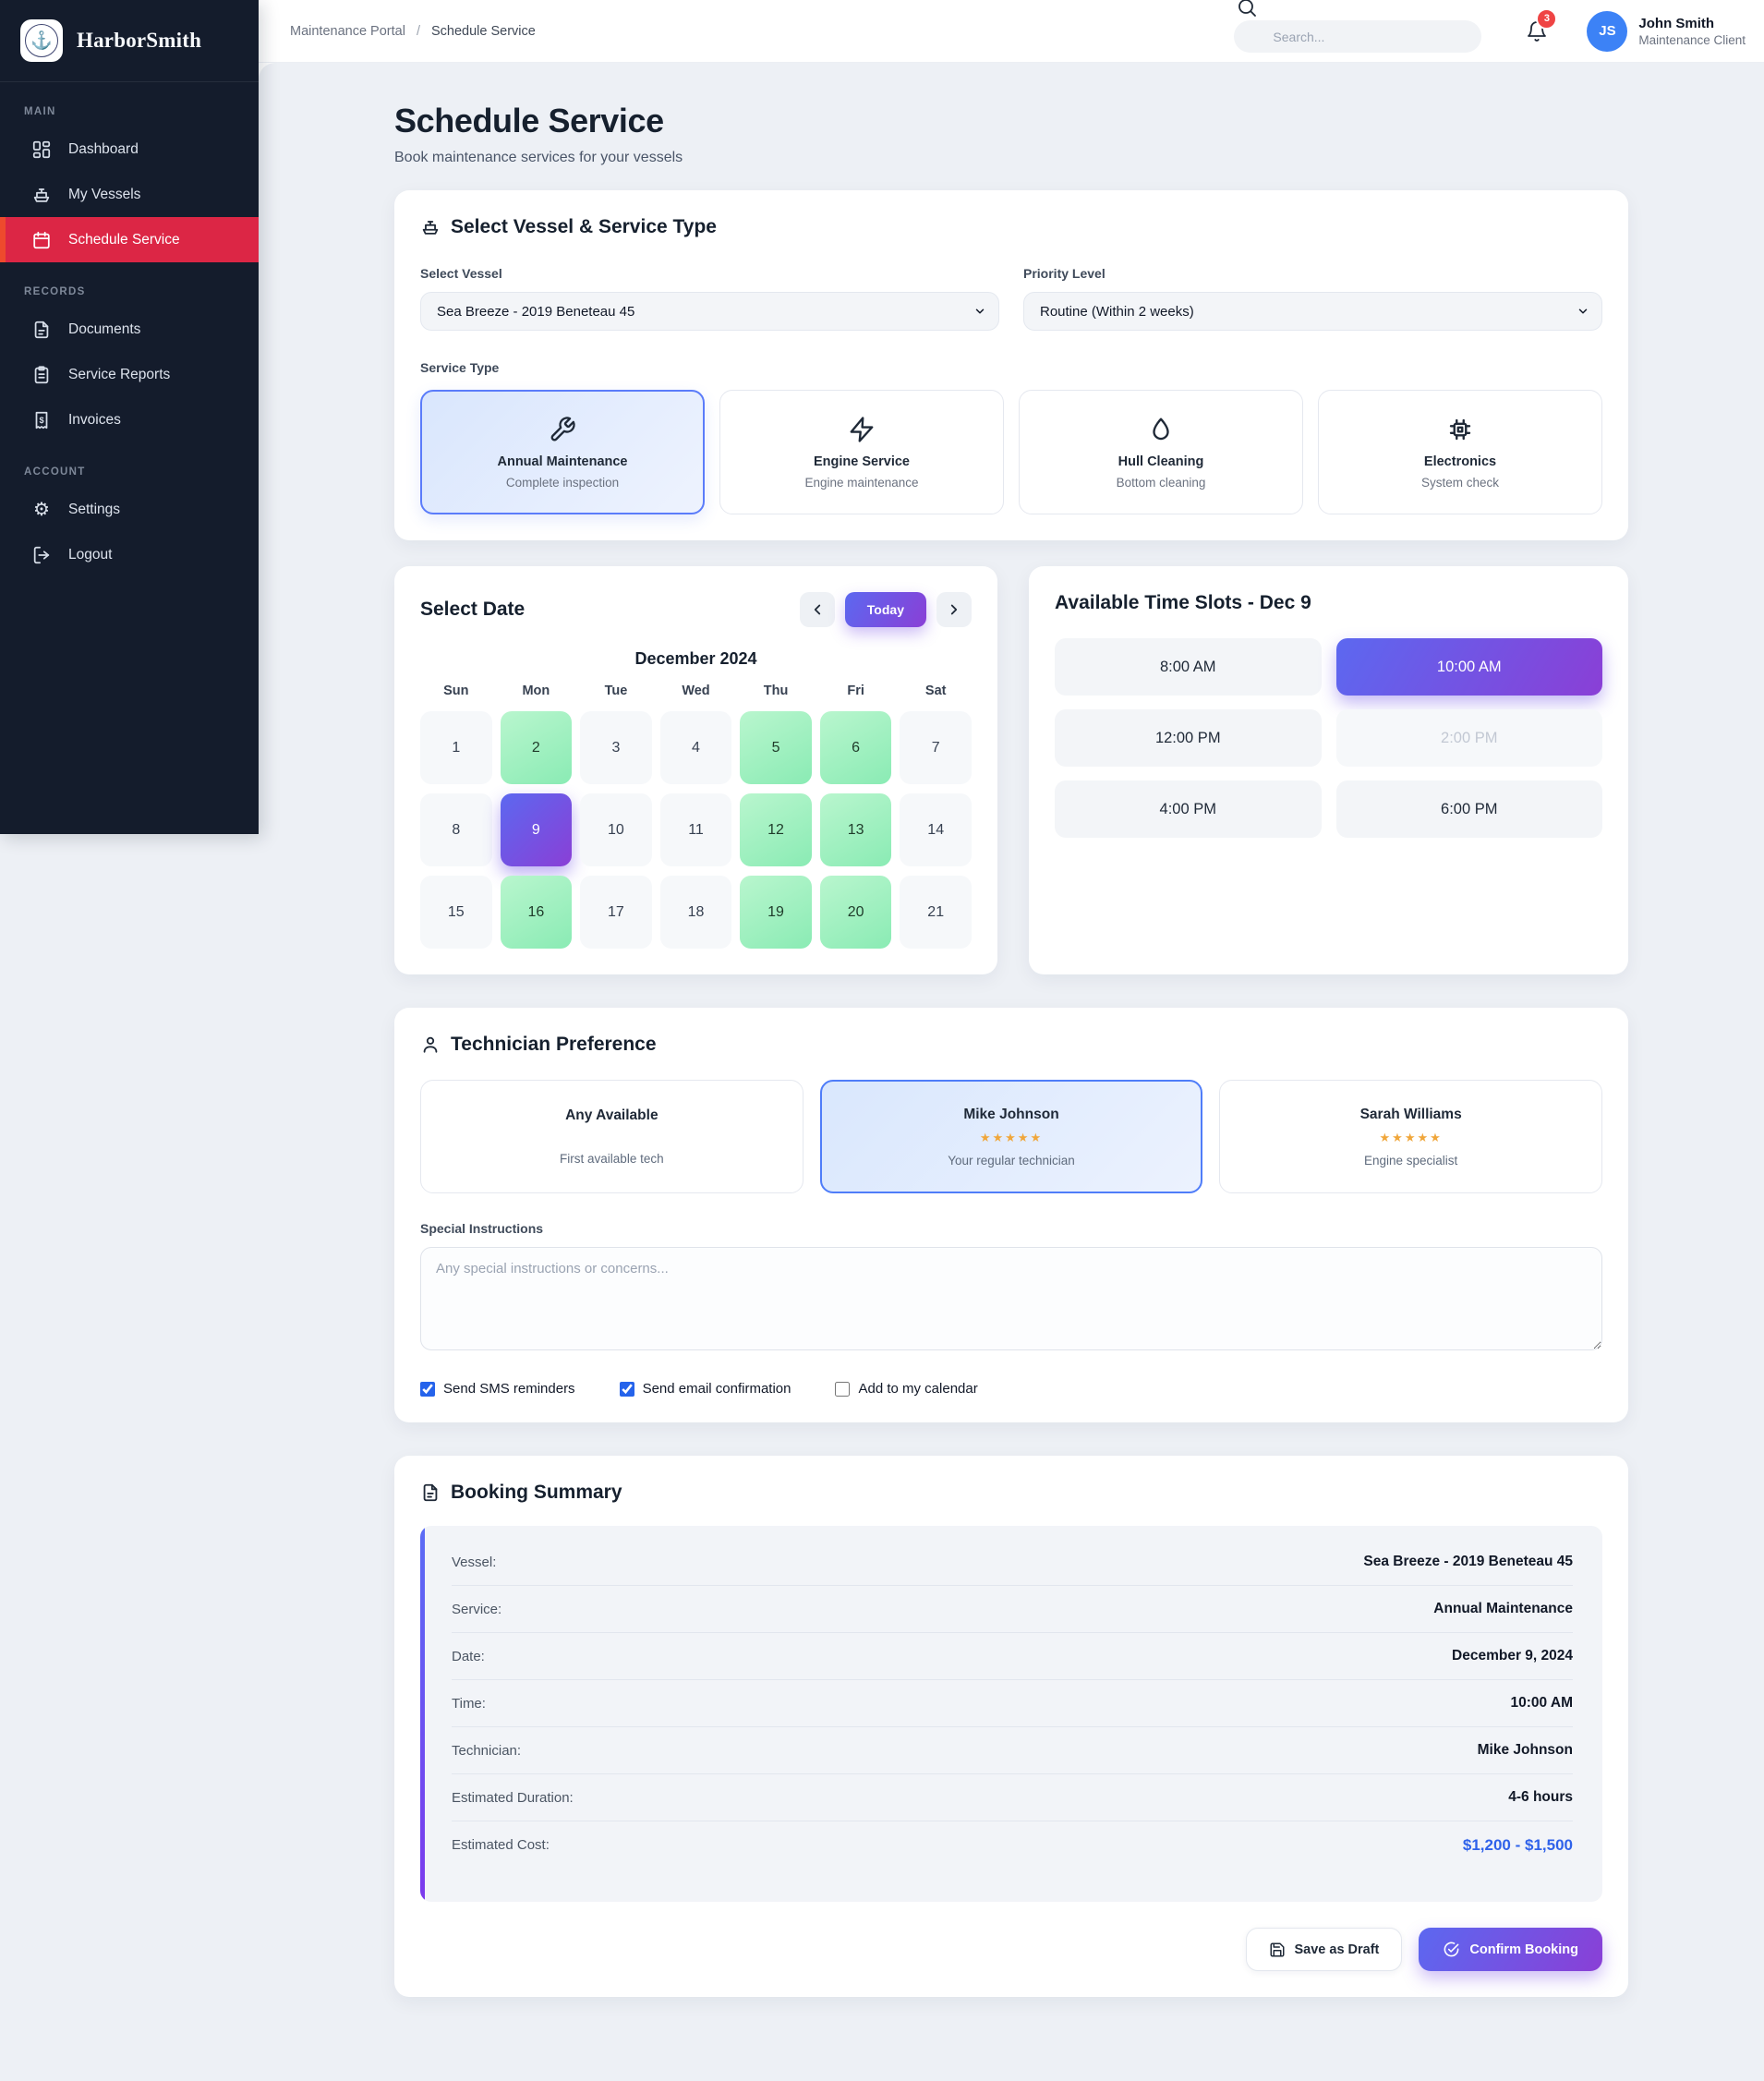 This screenshot has height=2081, width=1764. Describe the element at coordinates (129, 554) in the screenshot. I see `sidebar-item-logout: Logout` at that location.